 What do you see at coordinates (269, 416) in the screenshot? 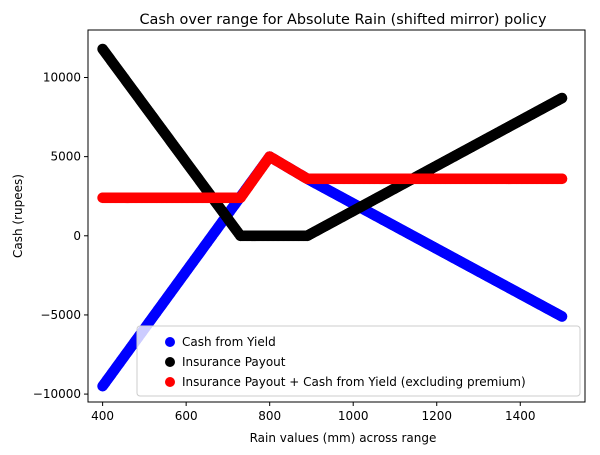
I see `x-tick-label: 800` at bounding box center [269, 416].